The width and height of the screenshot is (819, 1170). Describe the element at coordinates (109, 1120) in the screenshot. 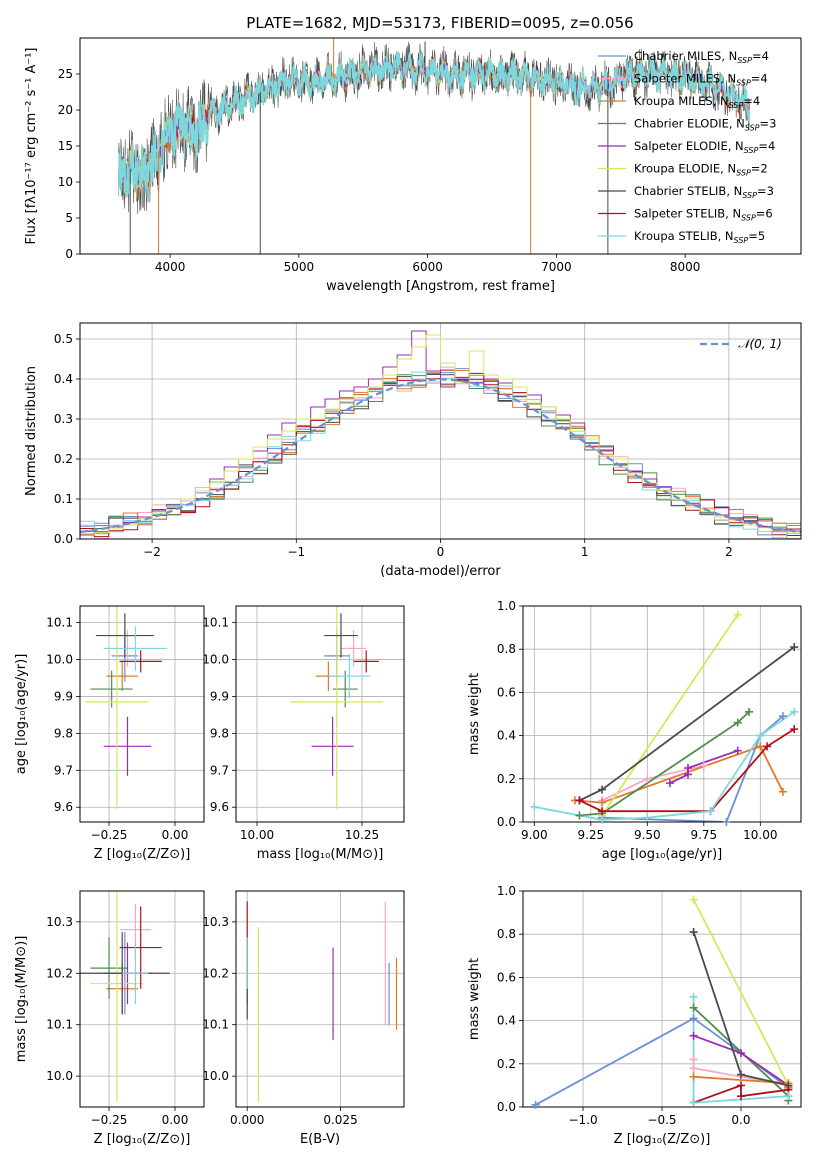

I see `x-tick-label: −0.25` at that location.